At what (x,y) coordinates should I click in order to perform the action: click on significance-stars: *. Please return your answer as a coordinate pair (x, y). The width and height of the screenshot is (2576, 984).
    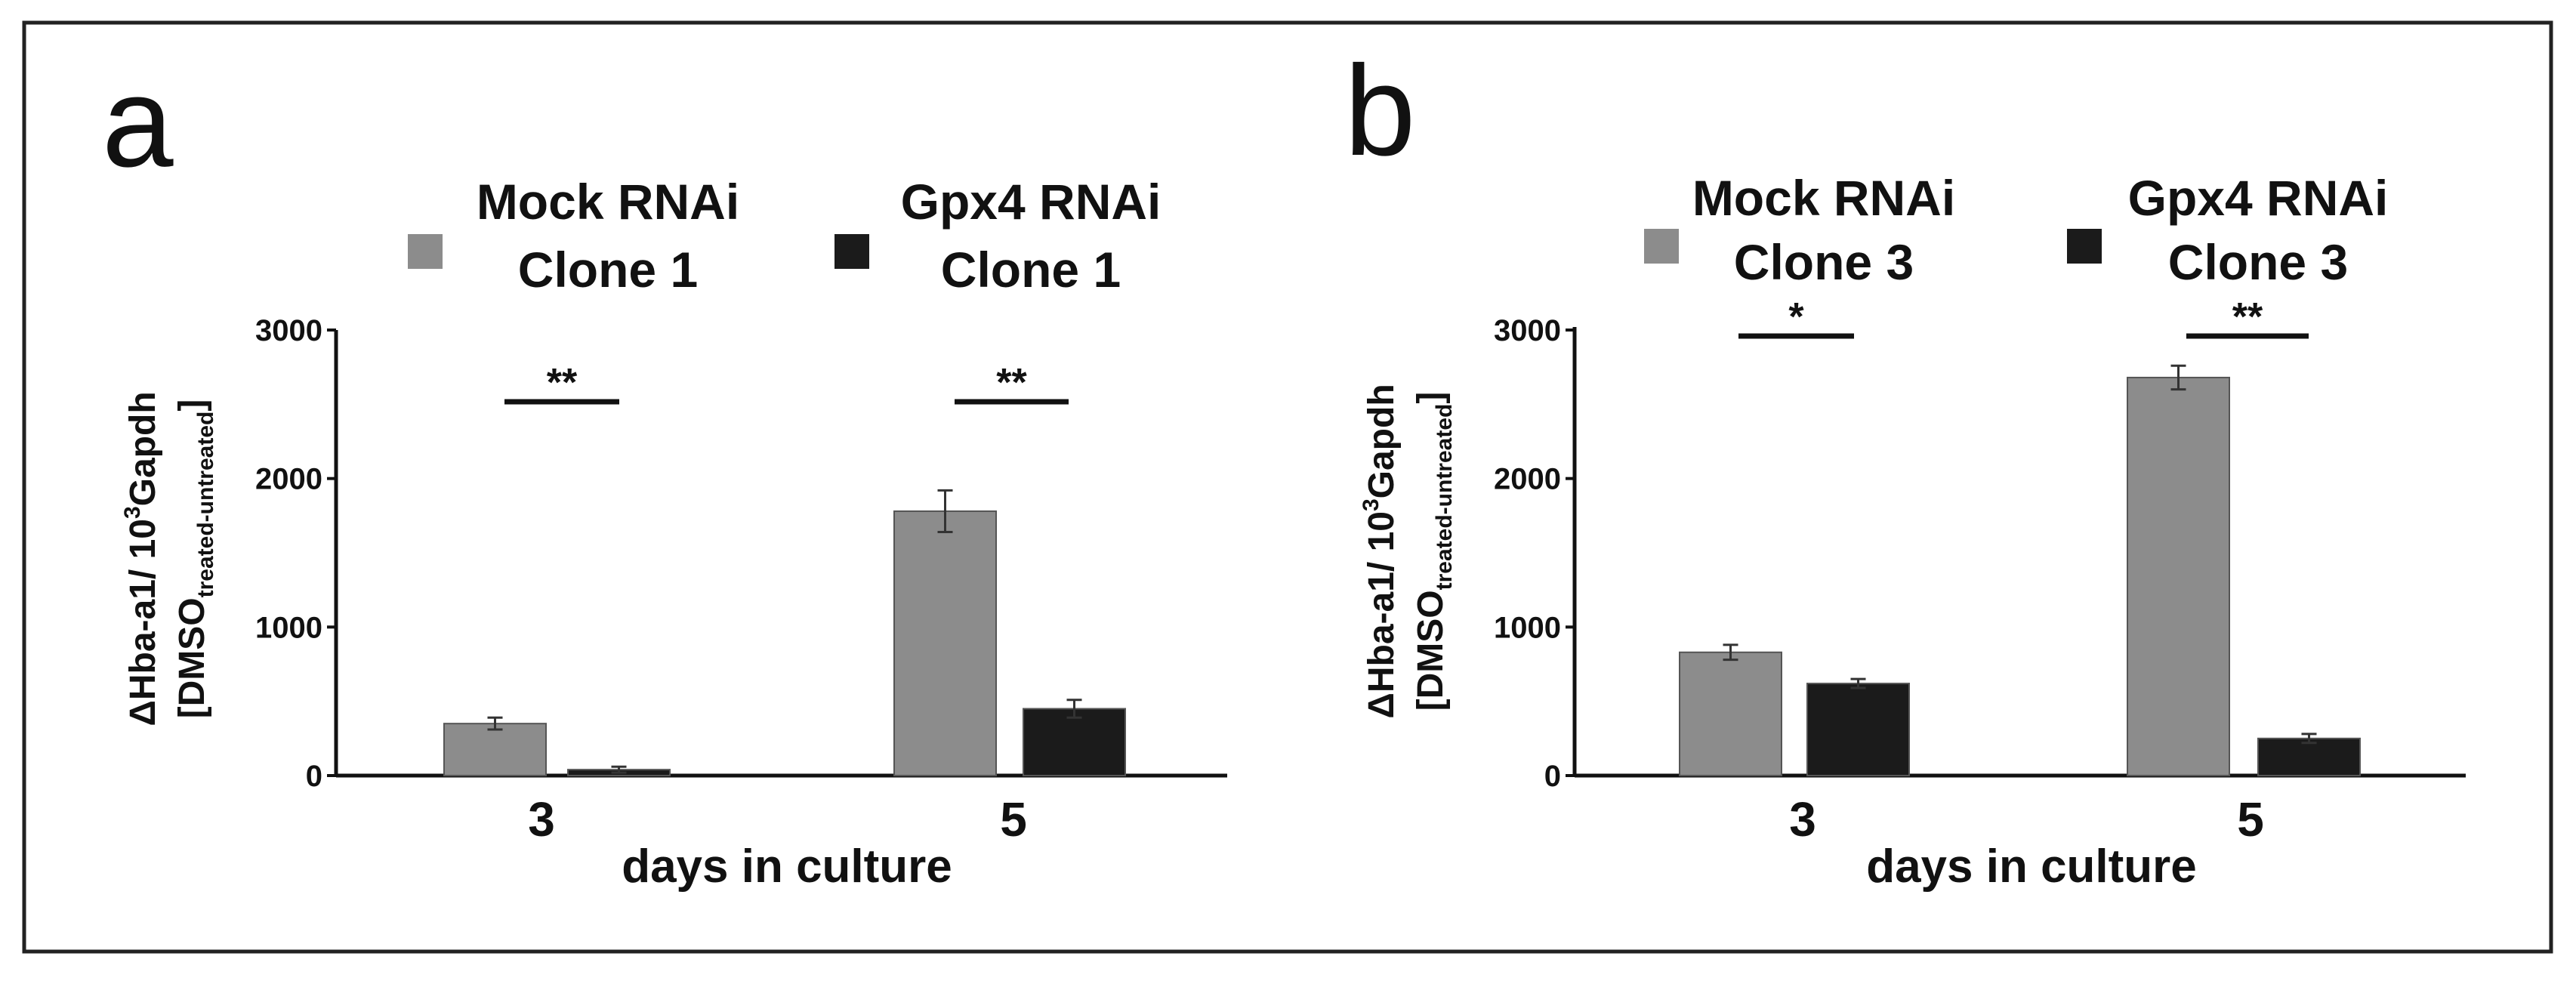
    Looking at the image, I should click on (1796, 317).